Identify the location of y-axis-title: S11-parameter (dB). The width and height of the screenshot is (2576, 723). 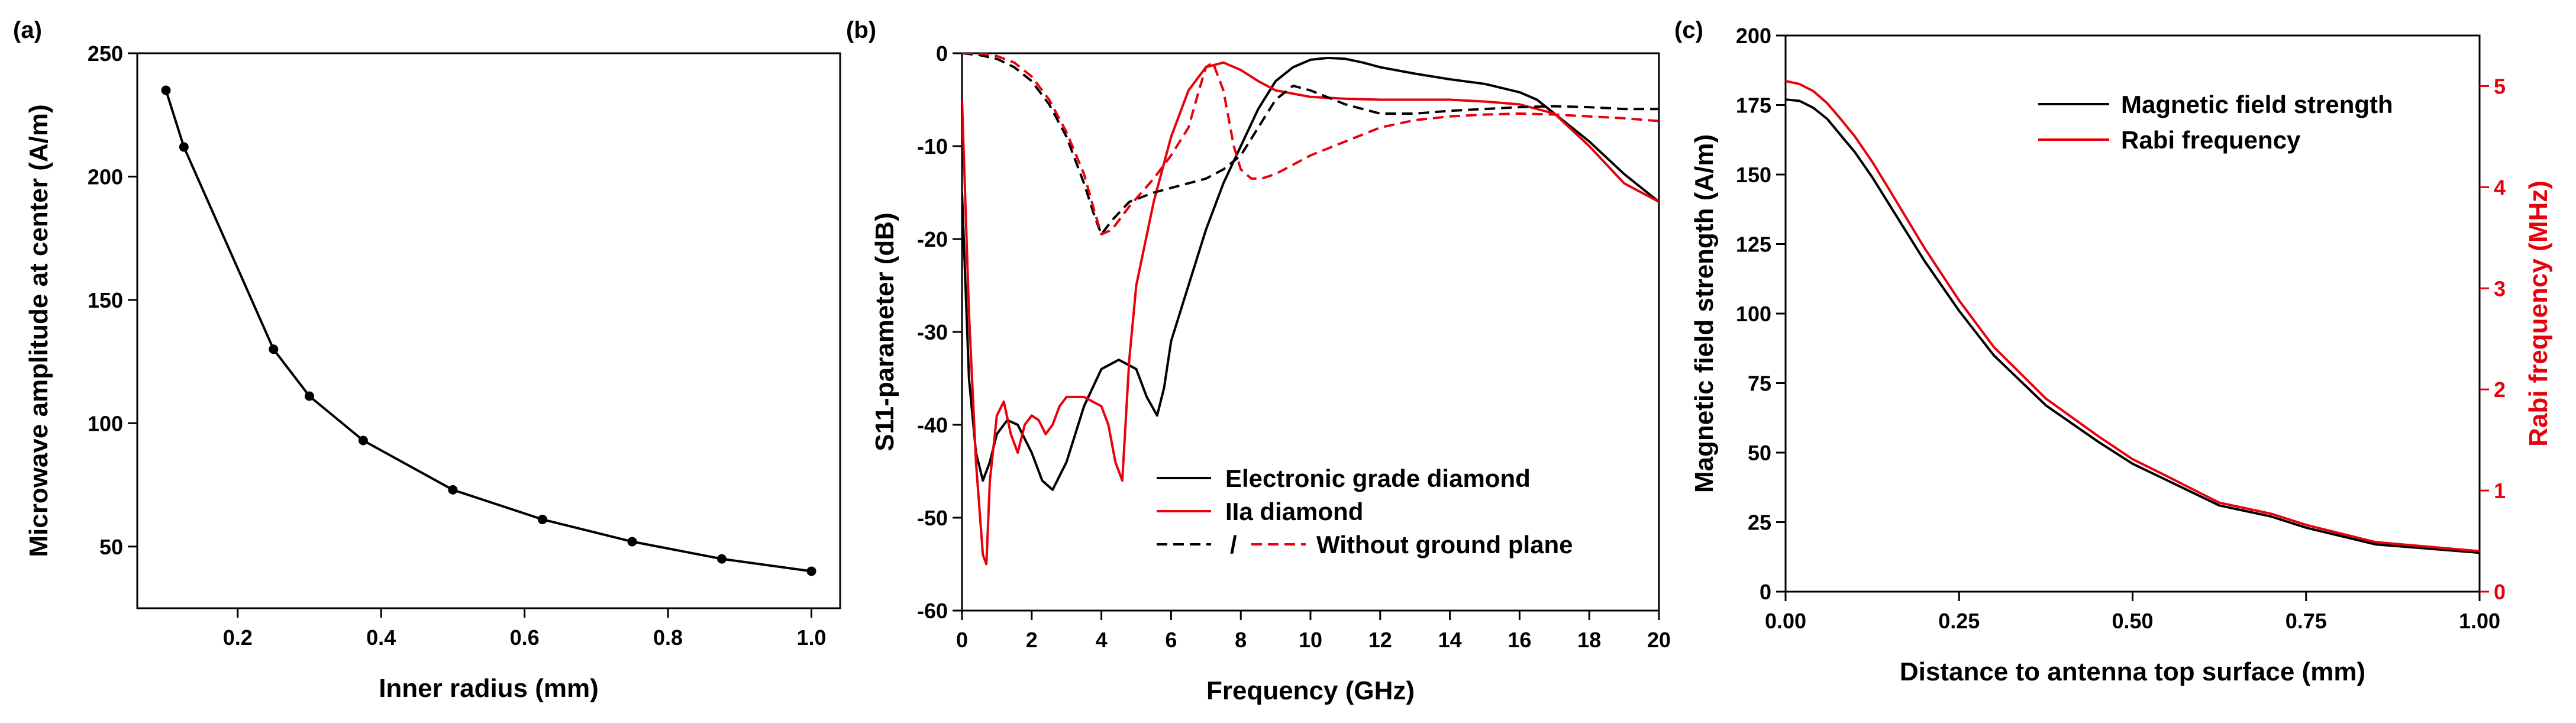
(884, 331).